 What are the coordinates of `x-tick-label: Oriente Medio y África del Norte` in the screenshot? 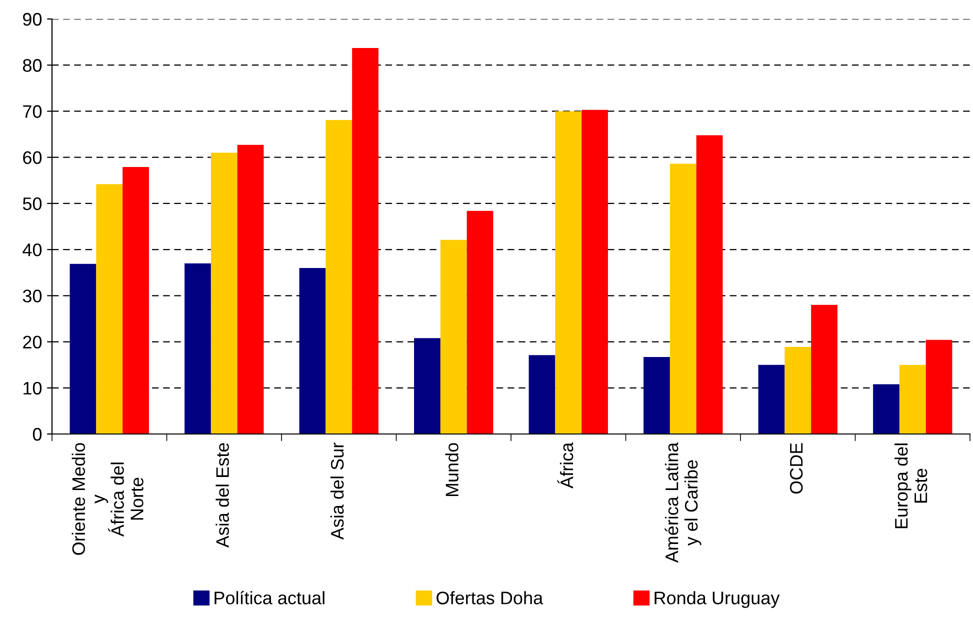 It's located at (108, 499).